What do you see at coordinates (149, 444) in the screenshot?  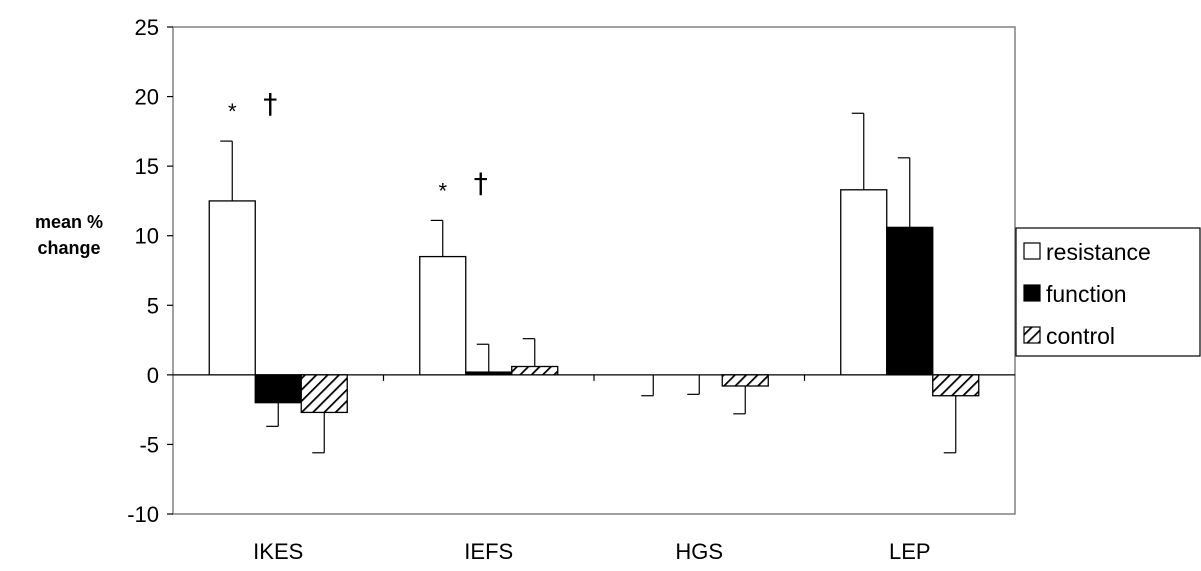 I see `y-tick-label: -5` at bounding box center [149, 444].